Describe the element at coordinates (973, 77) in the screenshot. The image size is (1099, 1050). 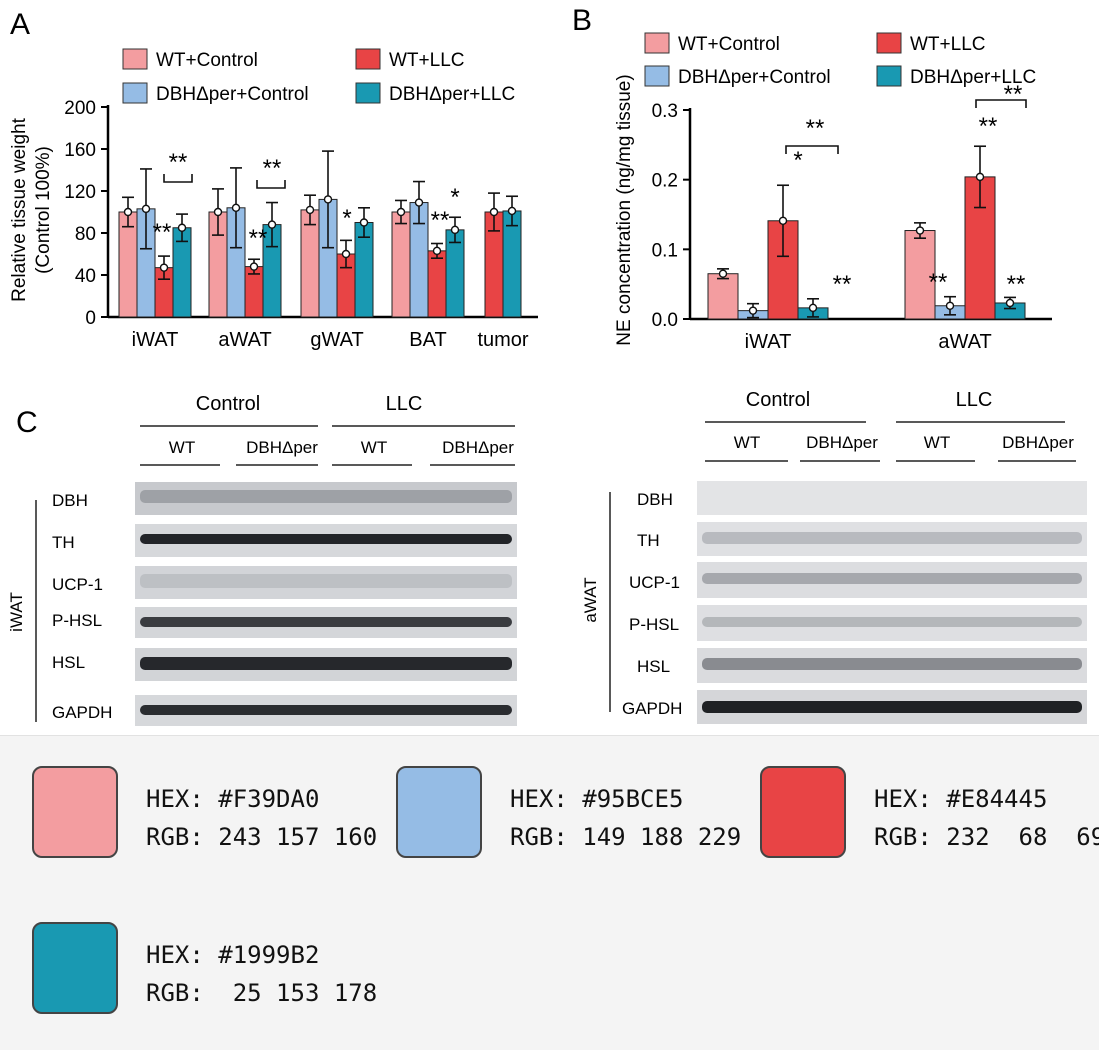
I see `legend-b-label-4: DBHΔper+LLC` at that location.